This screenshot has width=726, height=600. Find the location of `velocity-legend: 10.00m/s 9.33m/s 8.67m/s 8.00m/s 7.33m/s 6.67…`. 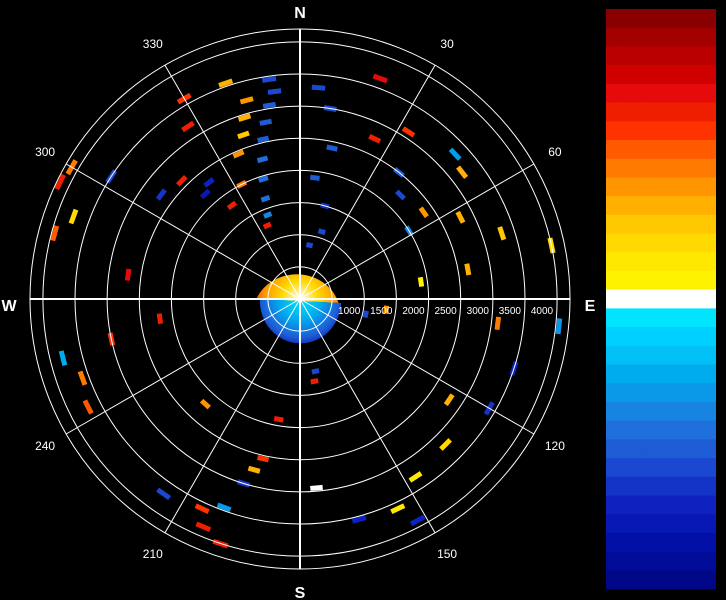

velocity-legend: 10.00m/s 9.33m/s 8.67m/s 8.00m/s 7.33m/s 6.67… is located at coordinates (661, 299).